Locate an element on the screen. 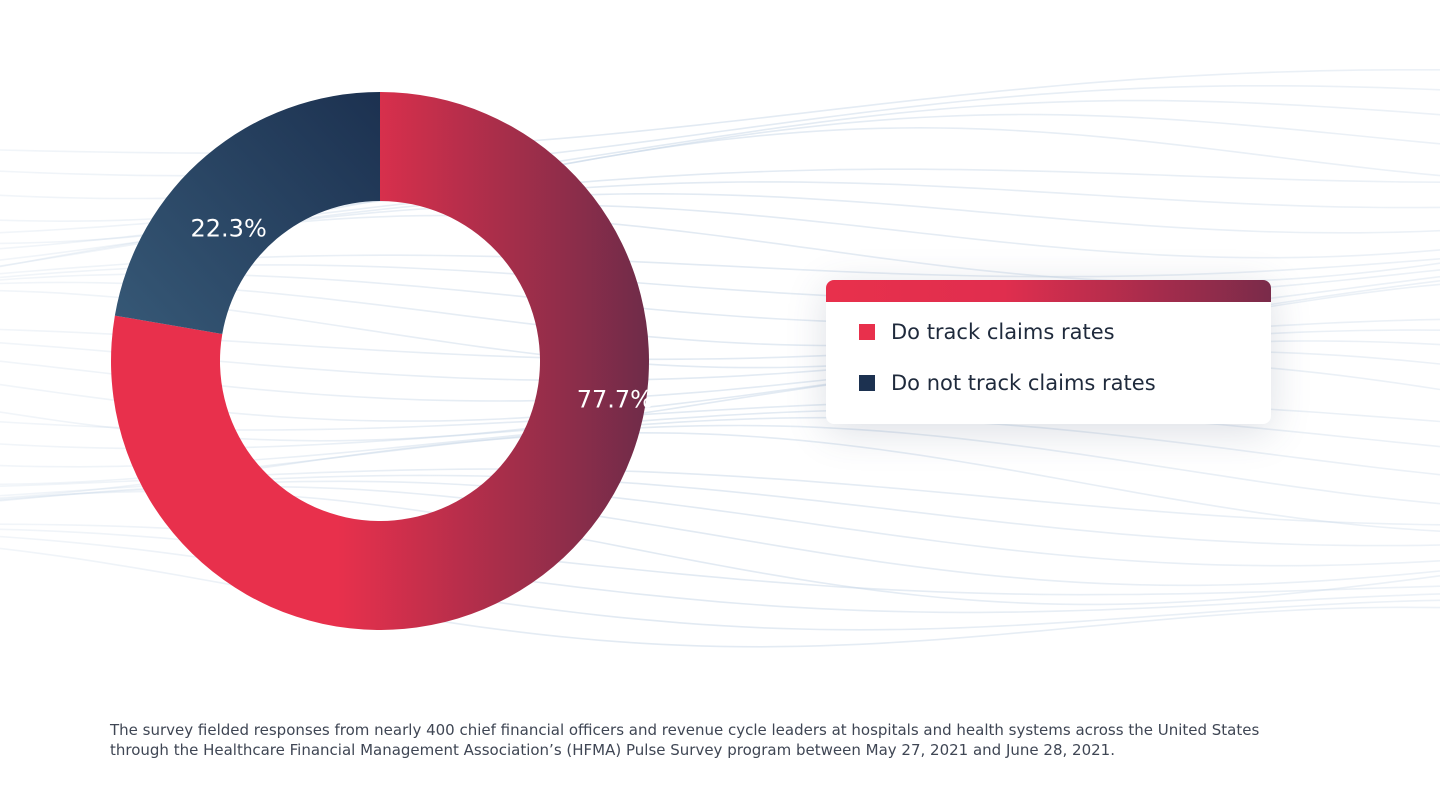 This screenshot has height=810, width=1440. legend-label-not-track: Do not track claims rates is located at coordinates (1023, 383).